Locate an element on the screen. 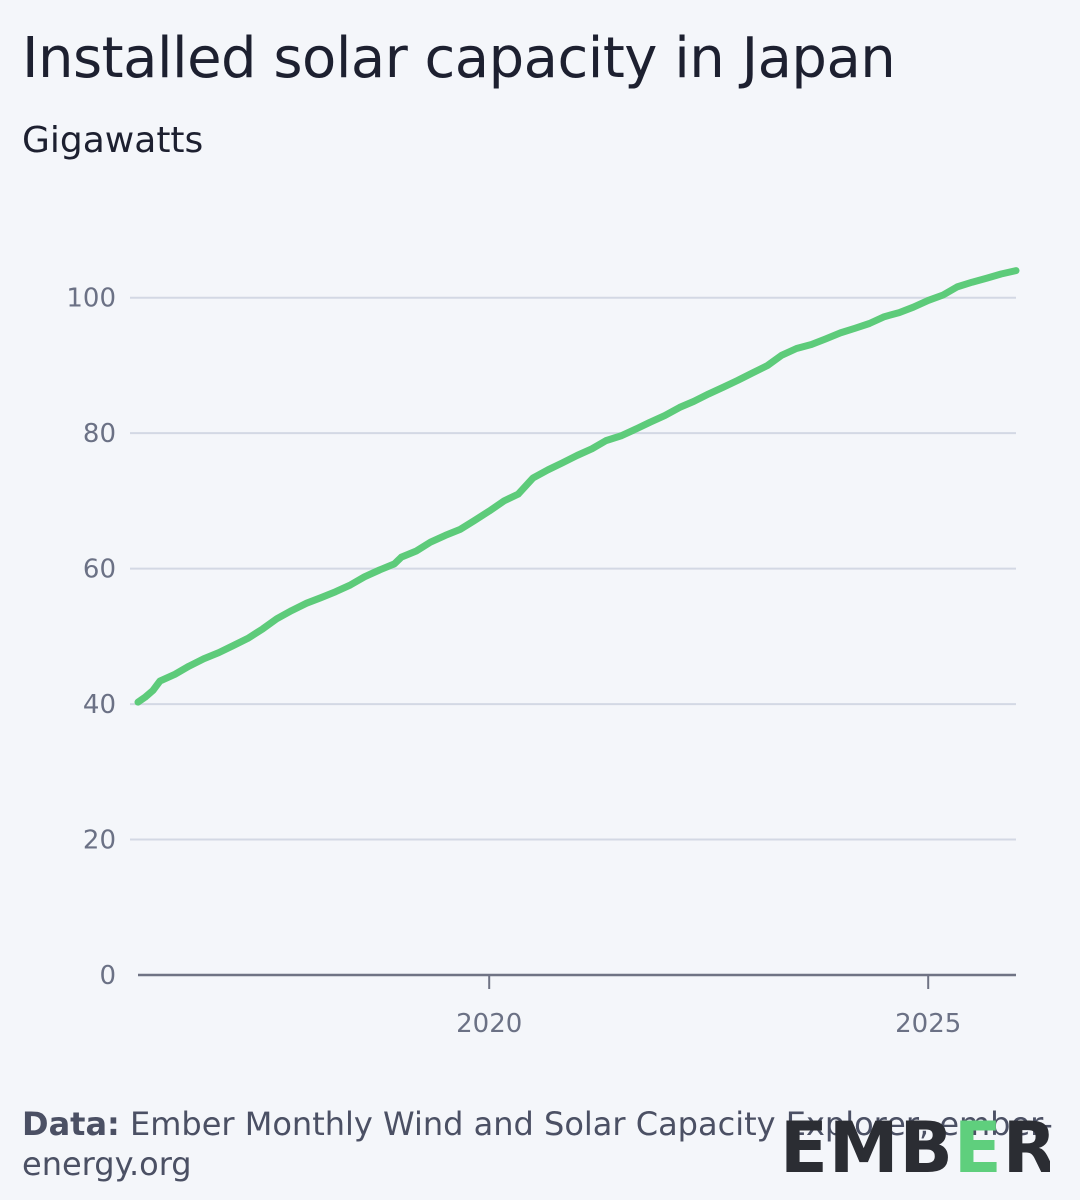  ember-logo: EMBER is located at coordinates (915, 1146).